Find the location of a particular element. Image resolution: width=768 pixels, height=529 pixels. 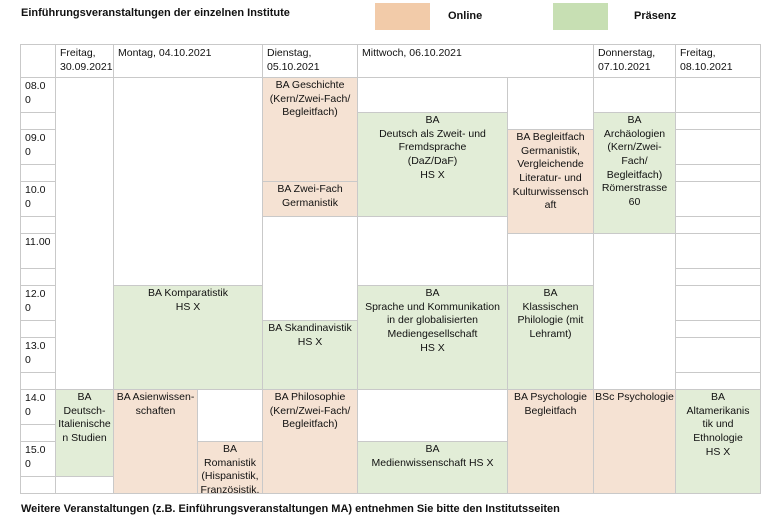

legend-praesenz-swatch is located at coordinates (580, 16).